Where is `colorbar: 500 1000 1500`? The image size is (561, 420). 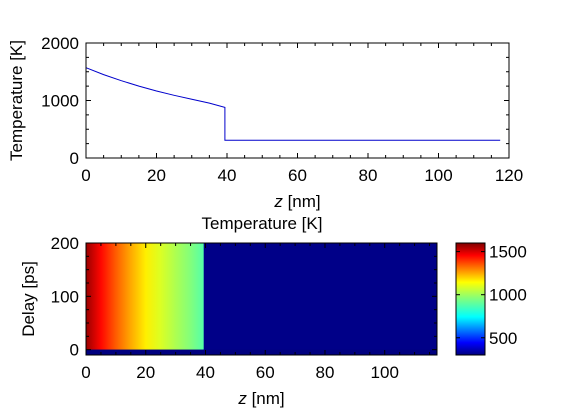
colorbar: 500 1000 1500 is located at coordinates (491, 299).